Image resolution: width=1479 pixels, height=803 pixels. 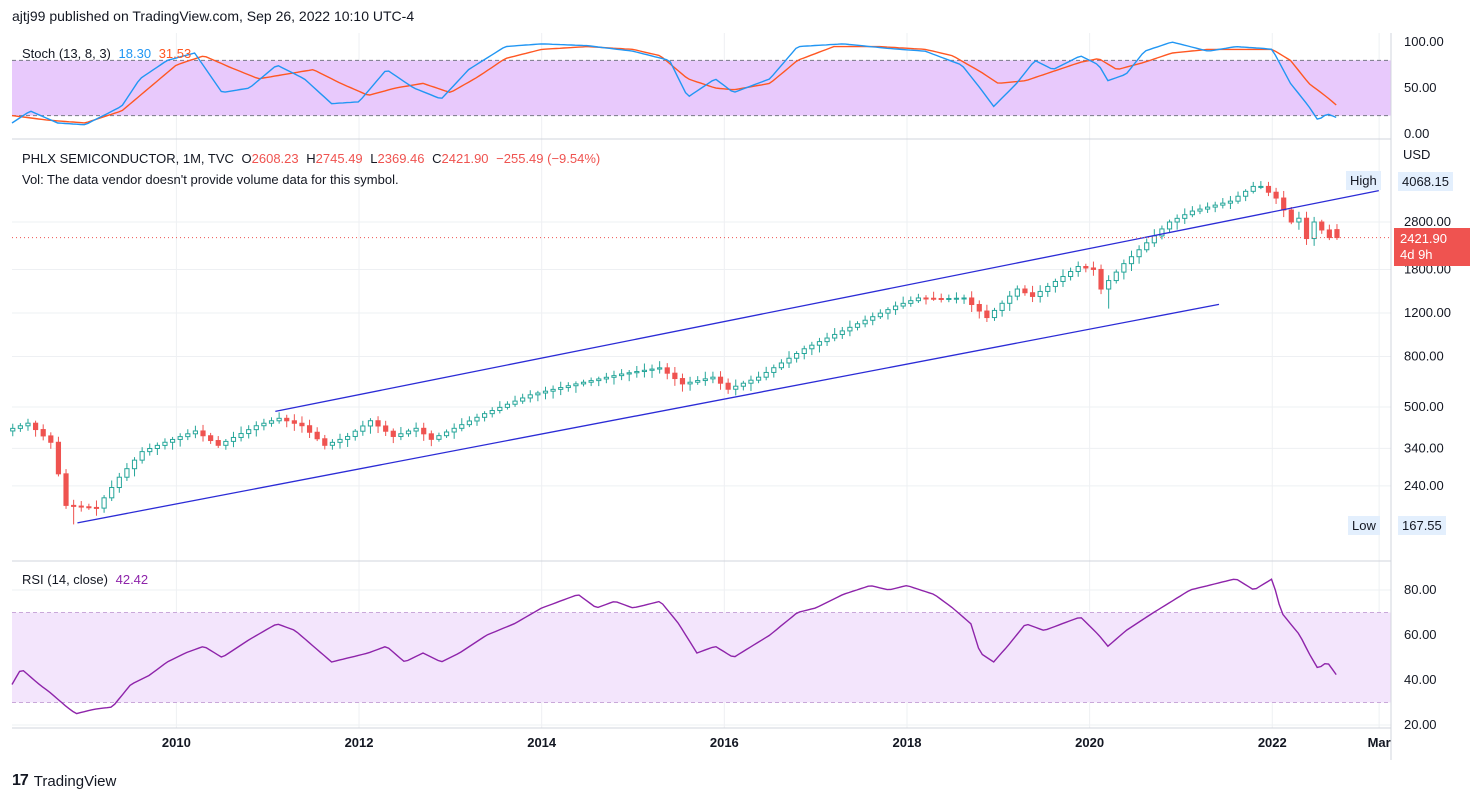 I want to click on currency-label: USD, so click(x=1417, y=154).